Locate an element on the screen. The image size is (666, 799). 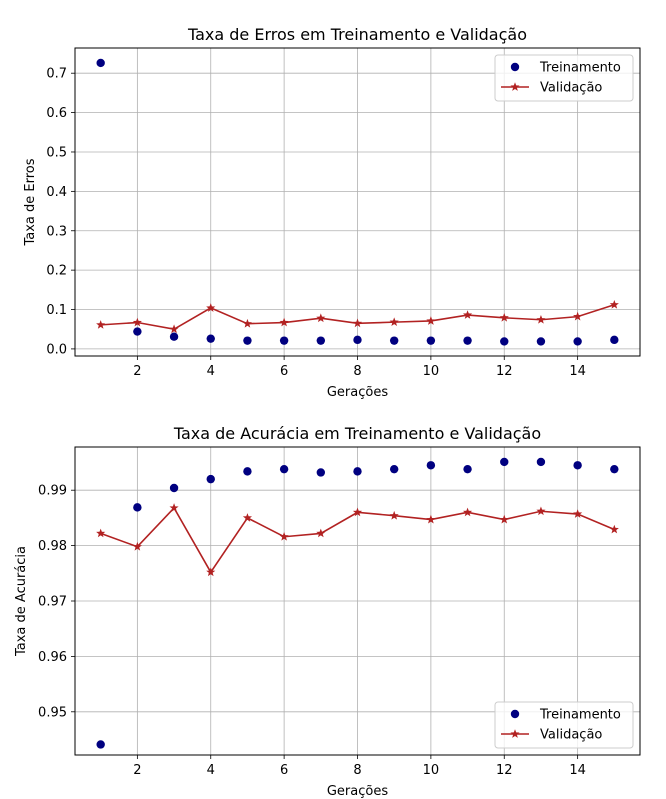
y-tick-label: 0.3 is located at coordinates (56, 231).